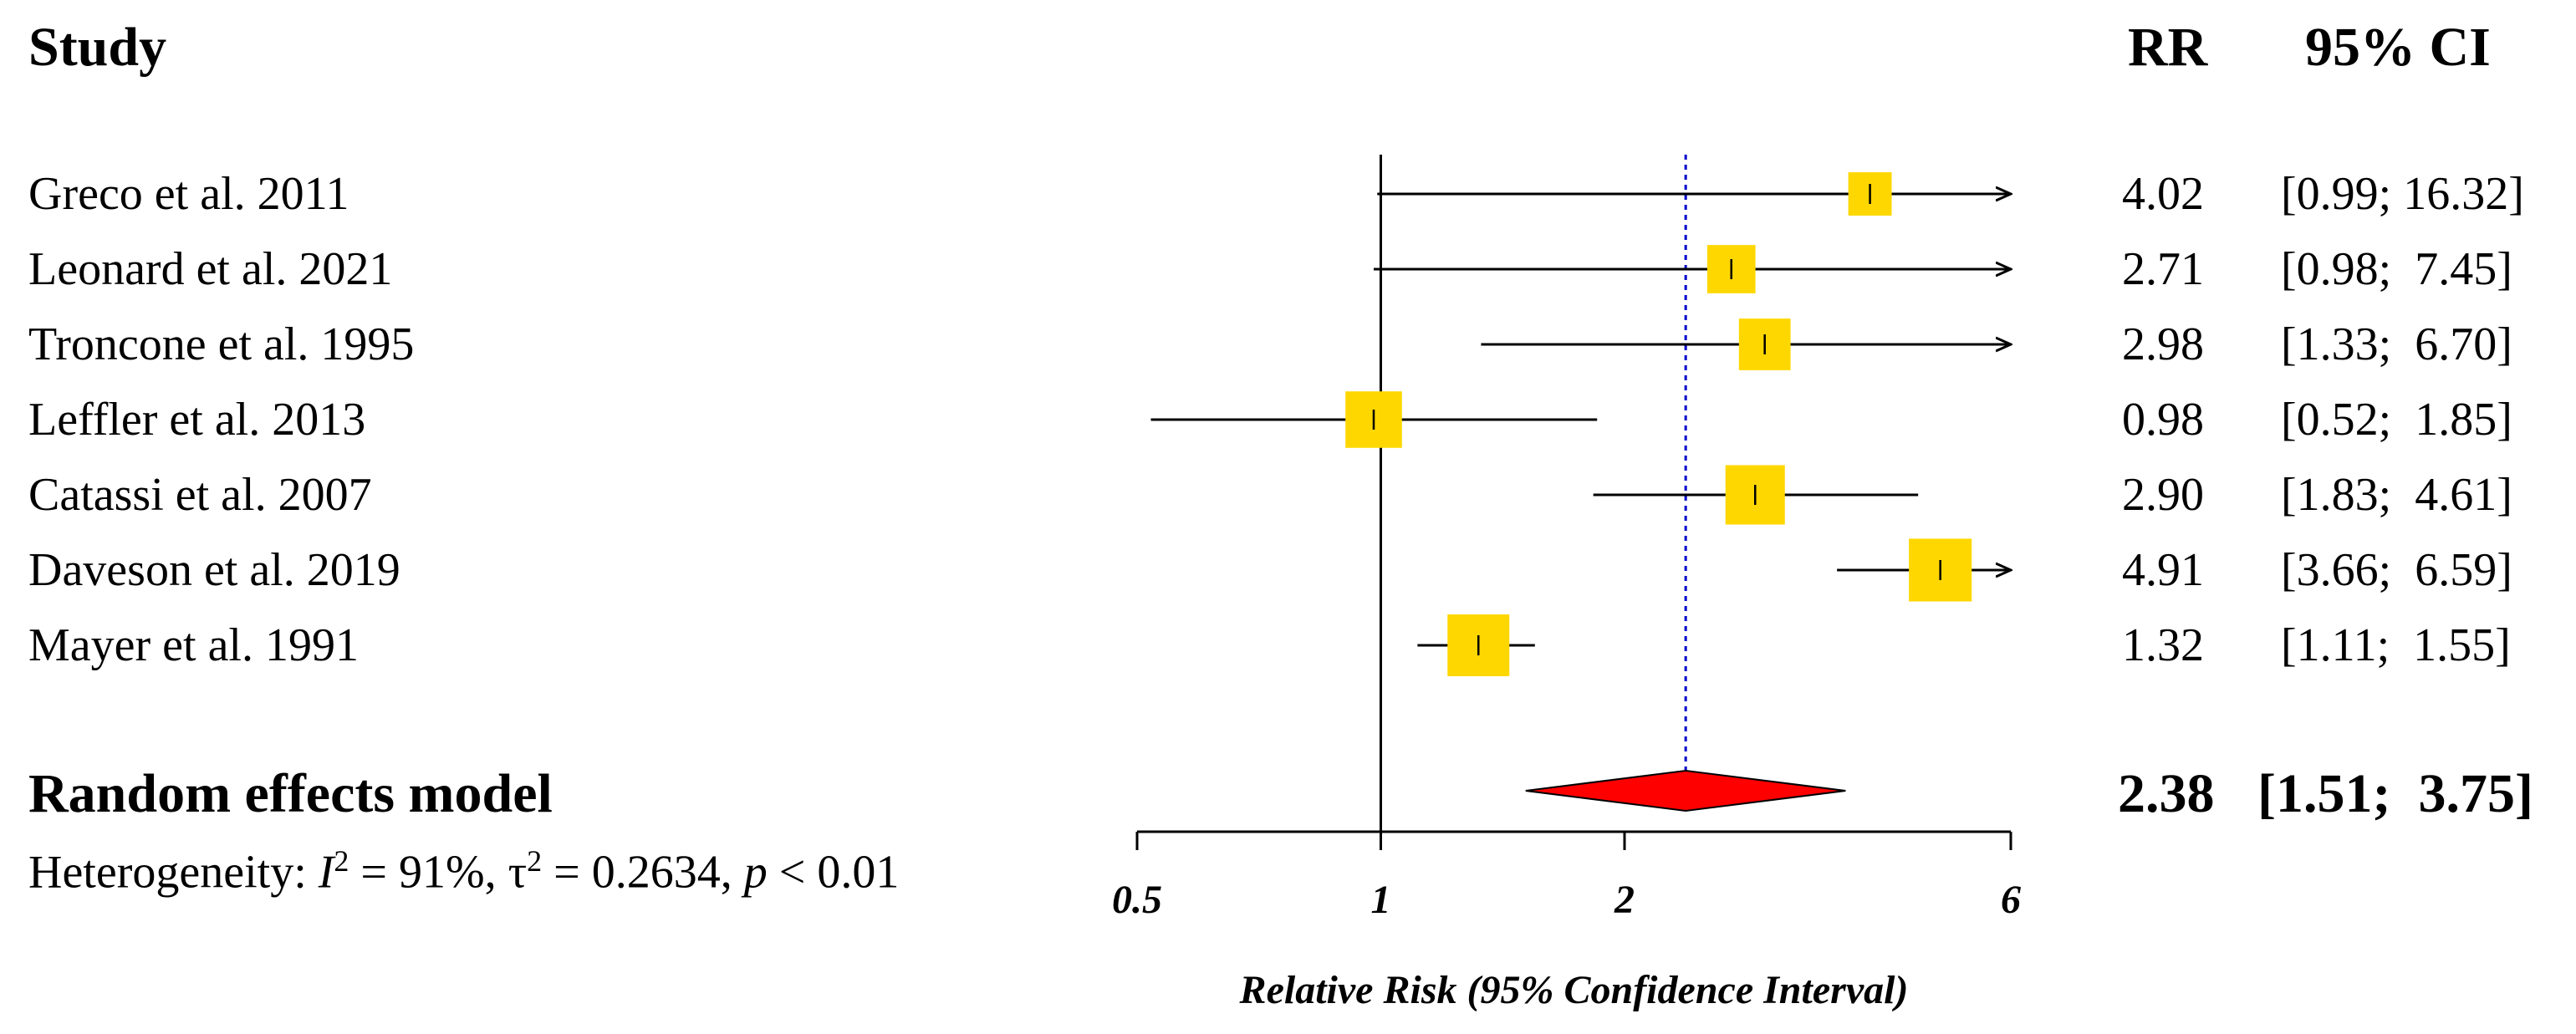 This screenshot has width=2576, height=1034. What do you see at coordinates (210, 269) in the screenshot?
I see `study-label: Leonard et al. 2021` at bounding box center [210, 269].